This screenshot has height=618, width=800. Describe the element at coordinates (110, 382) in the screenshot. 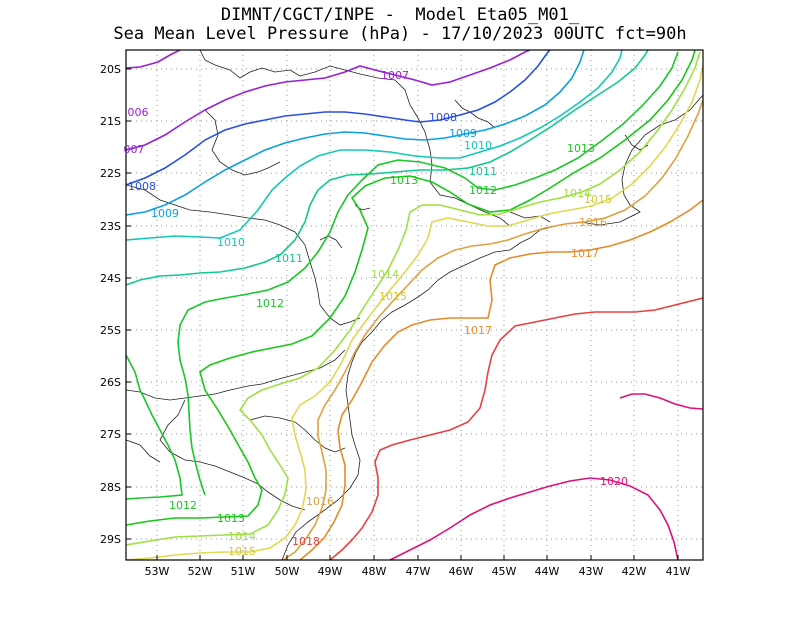

I see `y-tick-label: 26S` at that location.